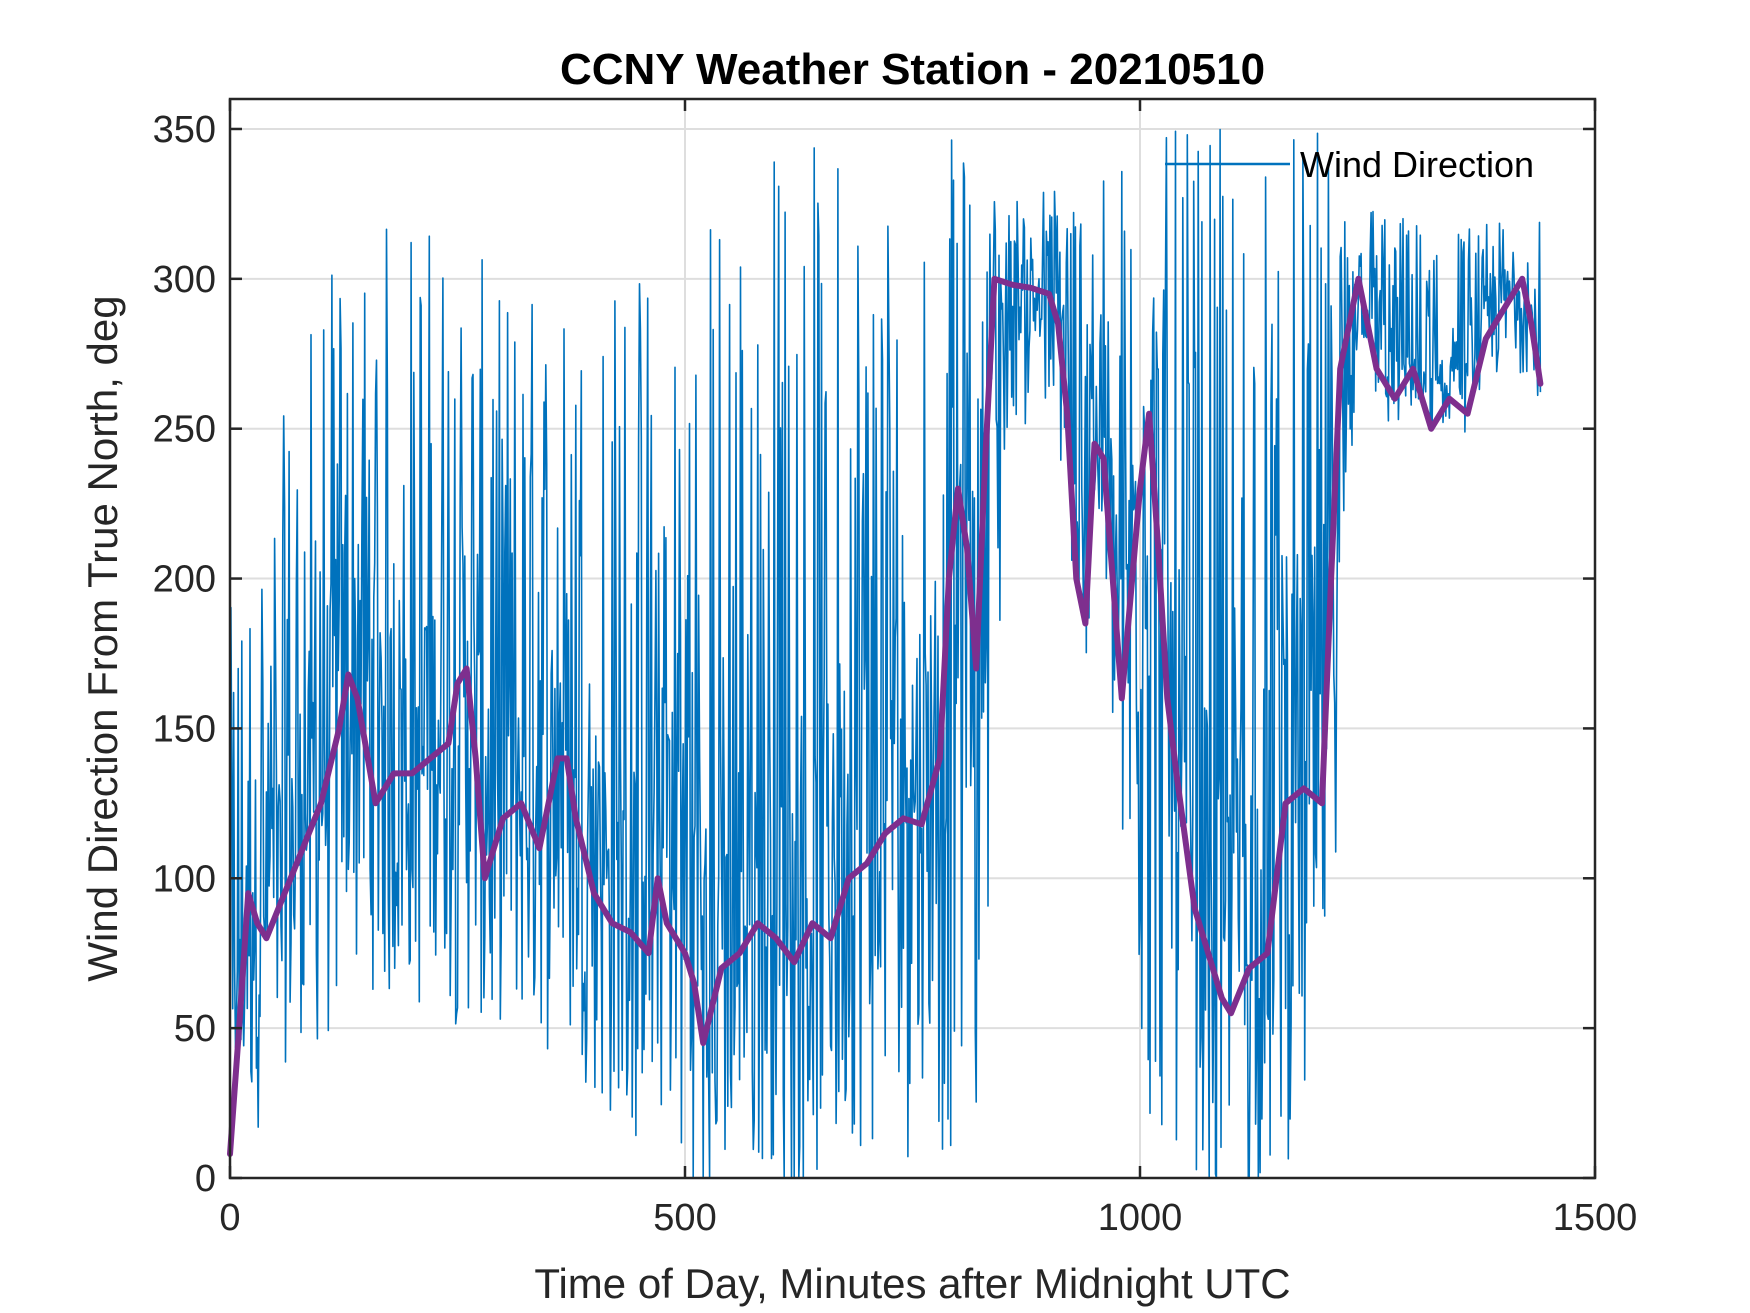  What do you see at coordinates (684, 1218) in the screenshot?
I see `x-tick-label-500: 500` at bounding box center [684, 1218].